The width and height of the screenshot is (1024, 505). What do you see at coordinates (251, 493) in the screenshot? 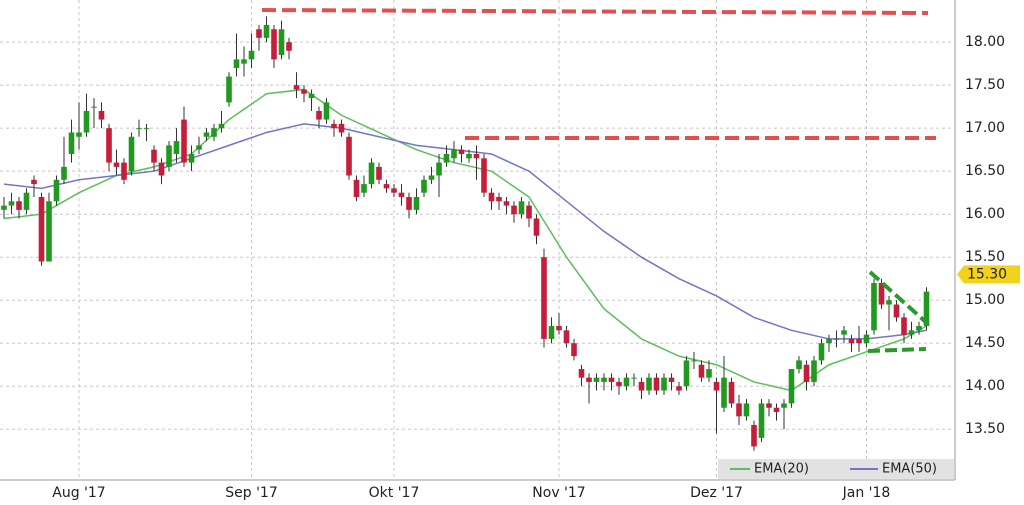
I see `x-tick-label: Sep '17` at bounding box center [251, 493].